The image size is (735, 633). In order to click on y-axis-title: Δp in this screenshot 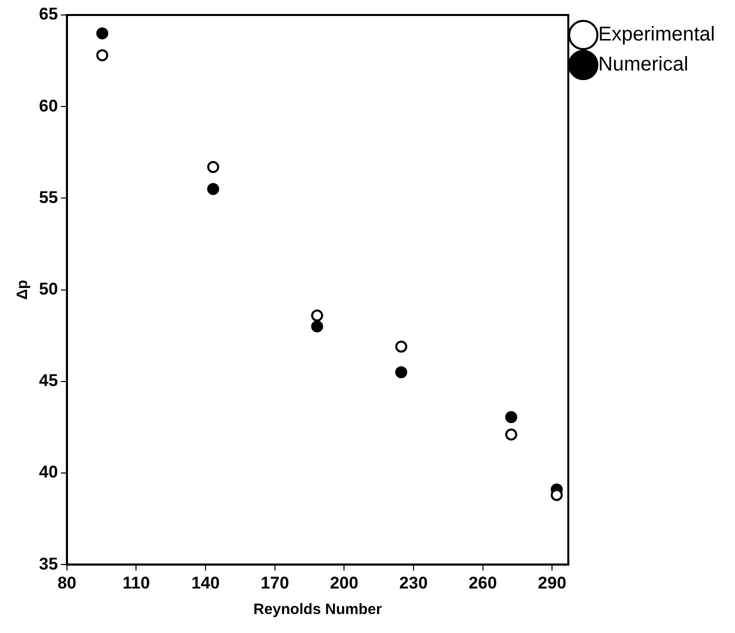, I will do `click(23, 290)`.